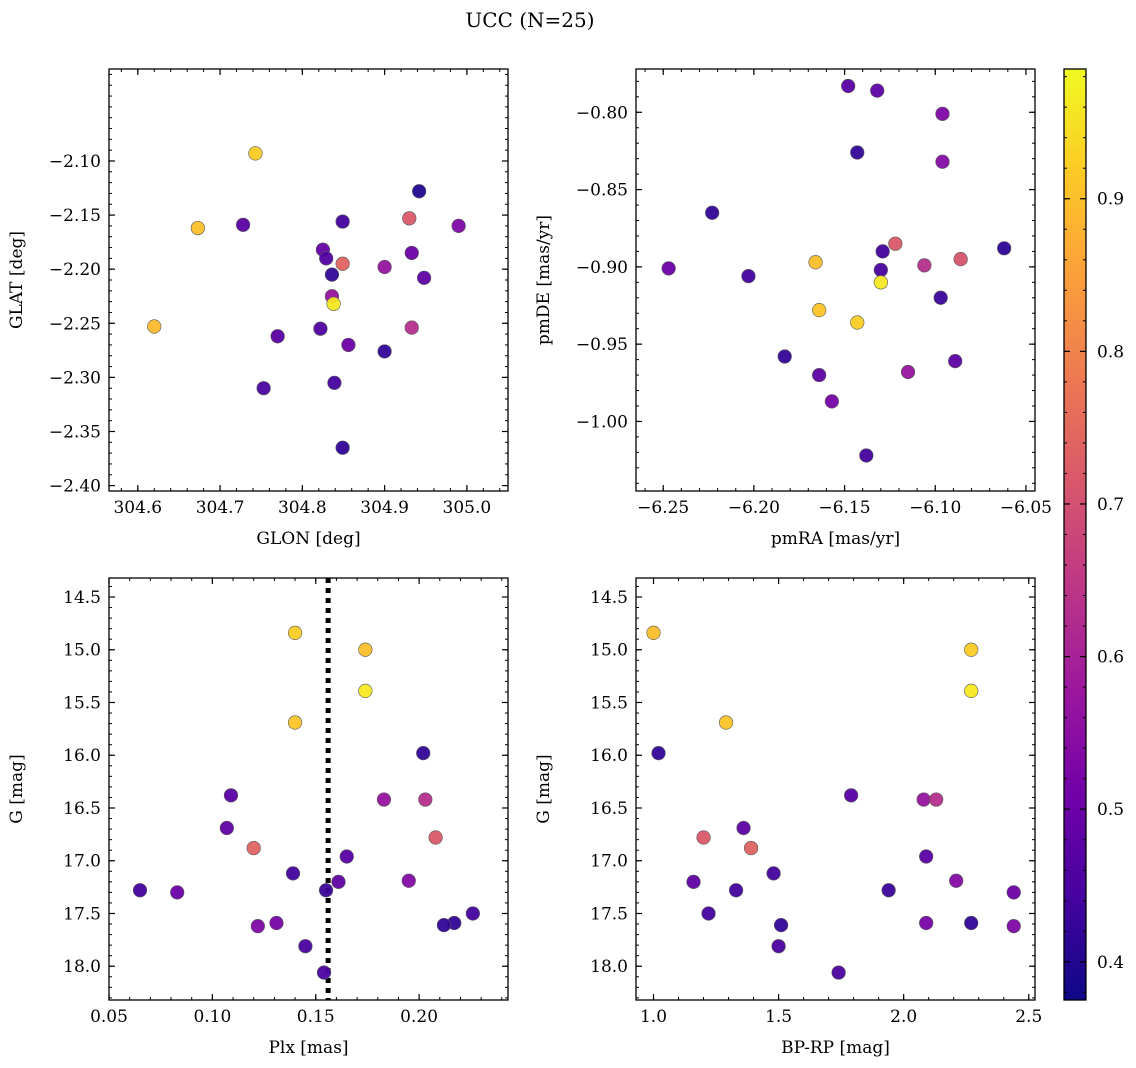 The height and width of the screenshot is (1068, 1136). Describe the element at coordinates (609, 914) in the screenshot. I see `y-tick-label: 17.5` at that location.